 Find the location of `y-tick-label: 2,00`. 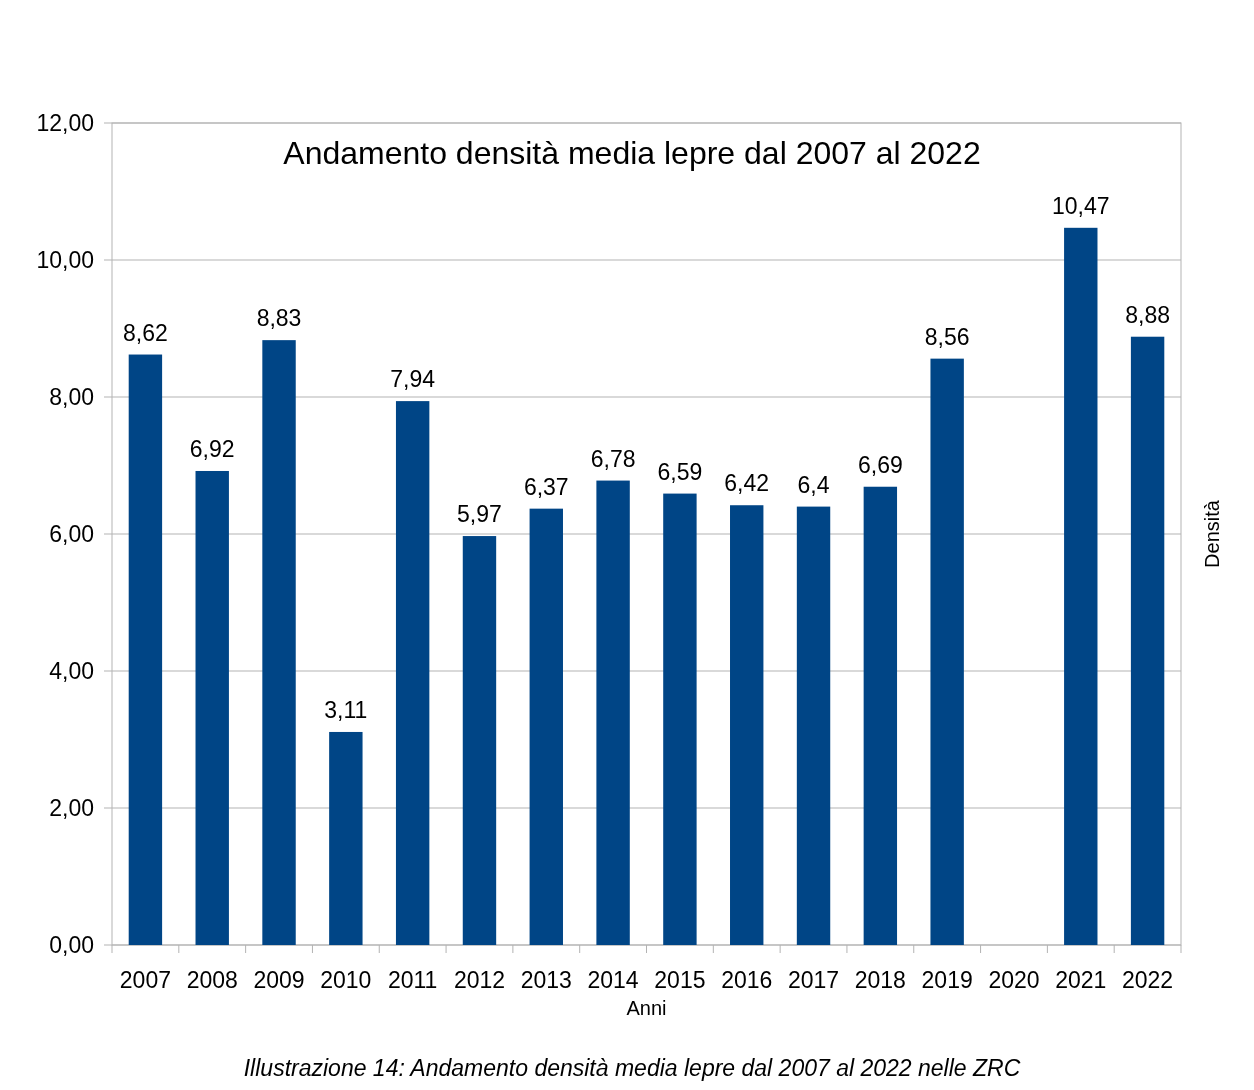

y-tick-label: 2,00 is located at coordinates (71, 808).